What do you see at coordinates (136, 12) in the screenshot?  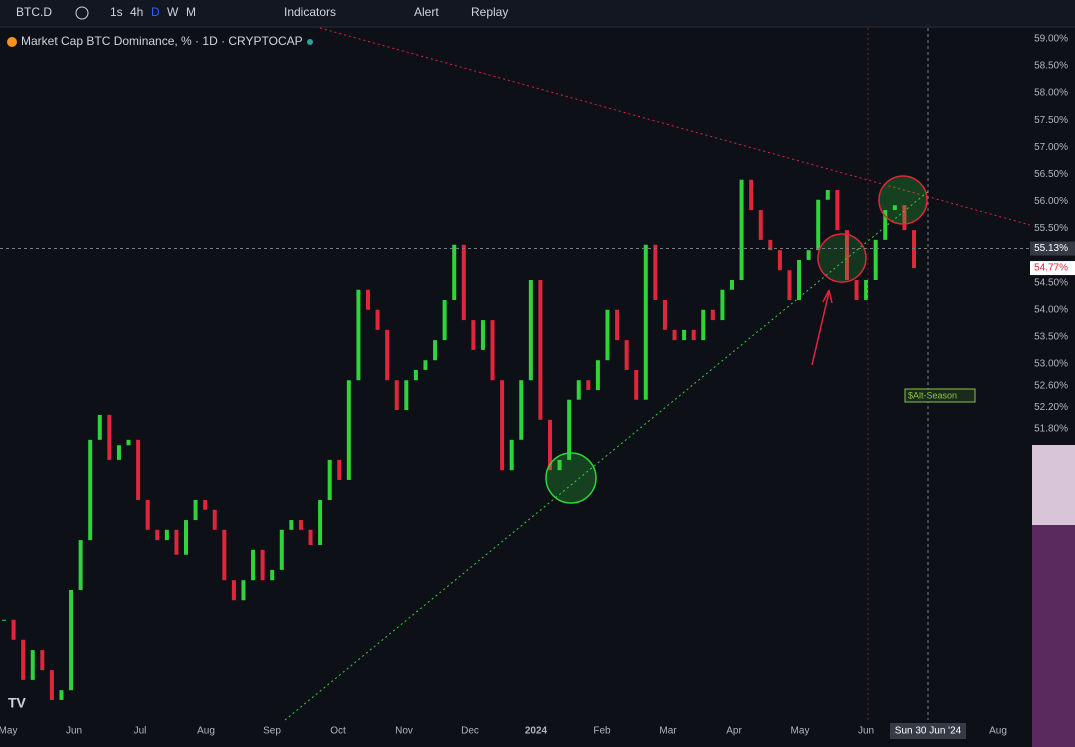 I see `interval: 4h` at bounding box center [136, 12].